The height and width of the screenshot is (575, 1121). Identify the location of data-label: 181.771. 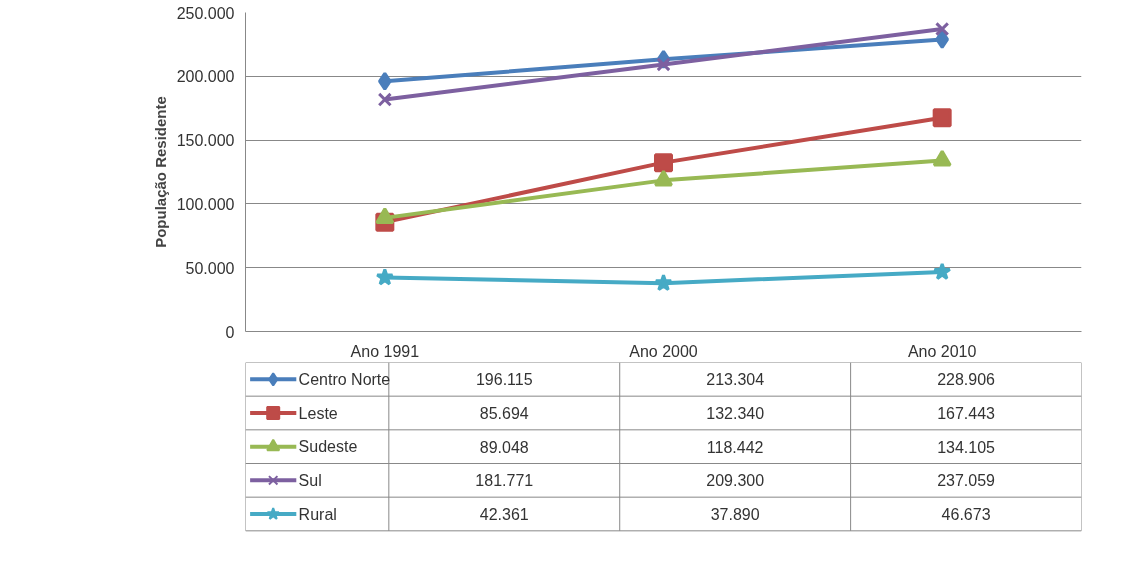
(504, 481).